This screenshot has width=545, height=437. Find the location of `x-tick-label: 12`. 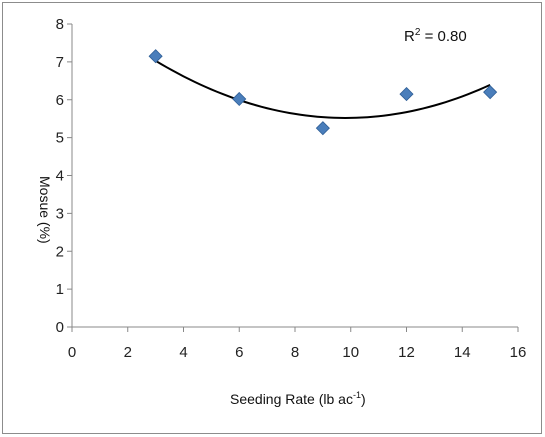

x-tick-label: 12 is located at coordinates (406, 352).